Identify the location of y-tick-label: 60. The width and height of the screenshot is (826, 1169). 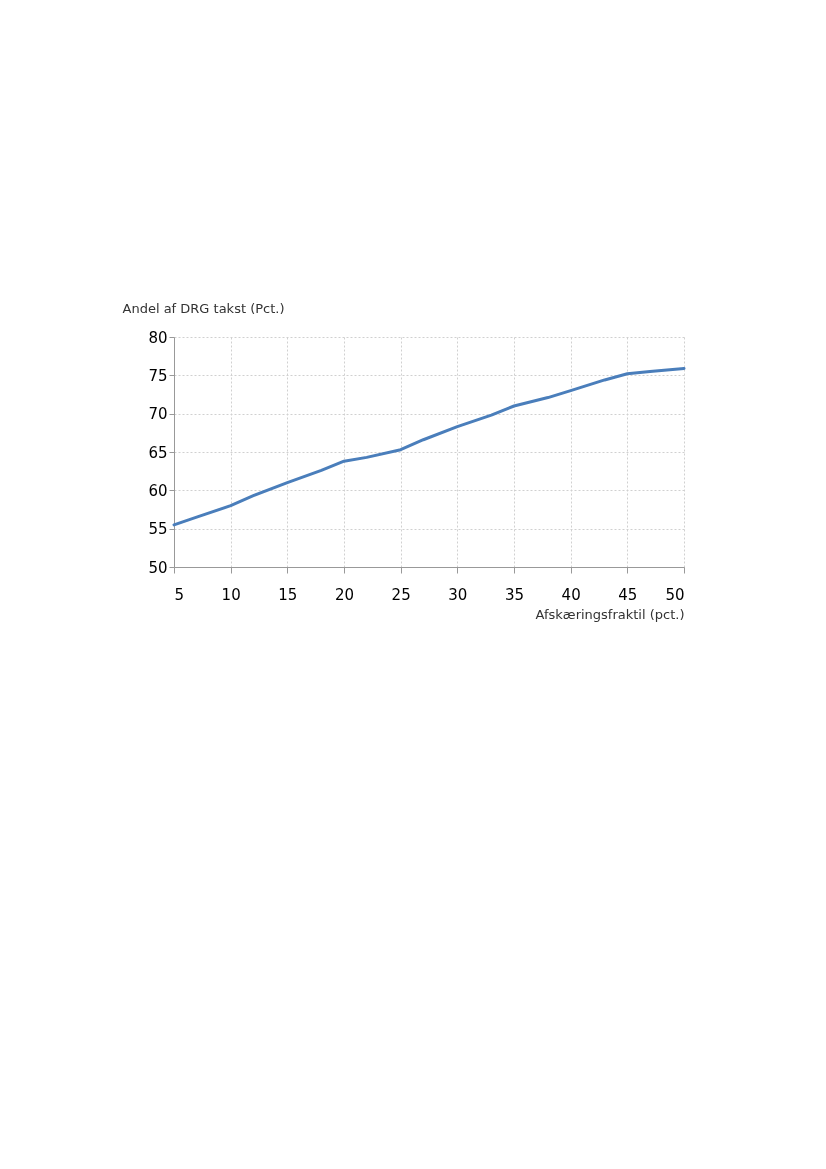
(158, 490).